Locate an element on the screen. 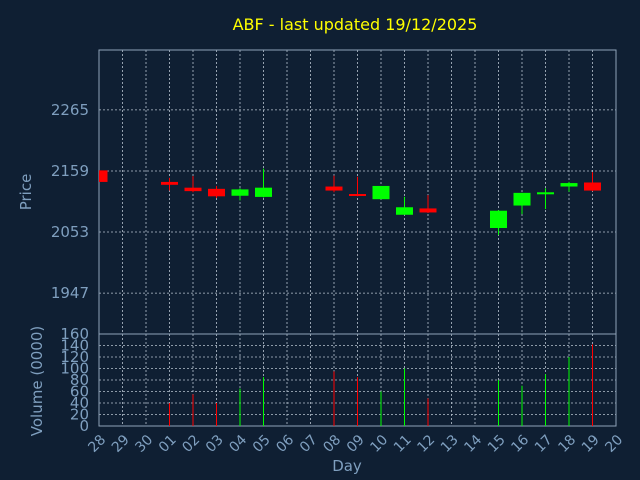  x-tick-label: 29 is located at coordinates (121, 444).